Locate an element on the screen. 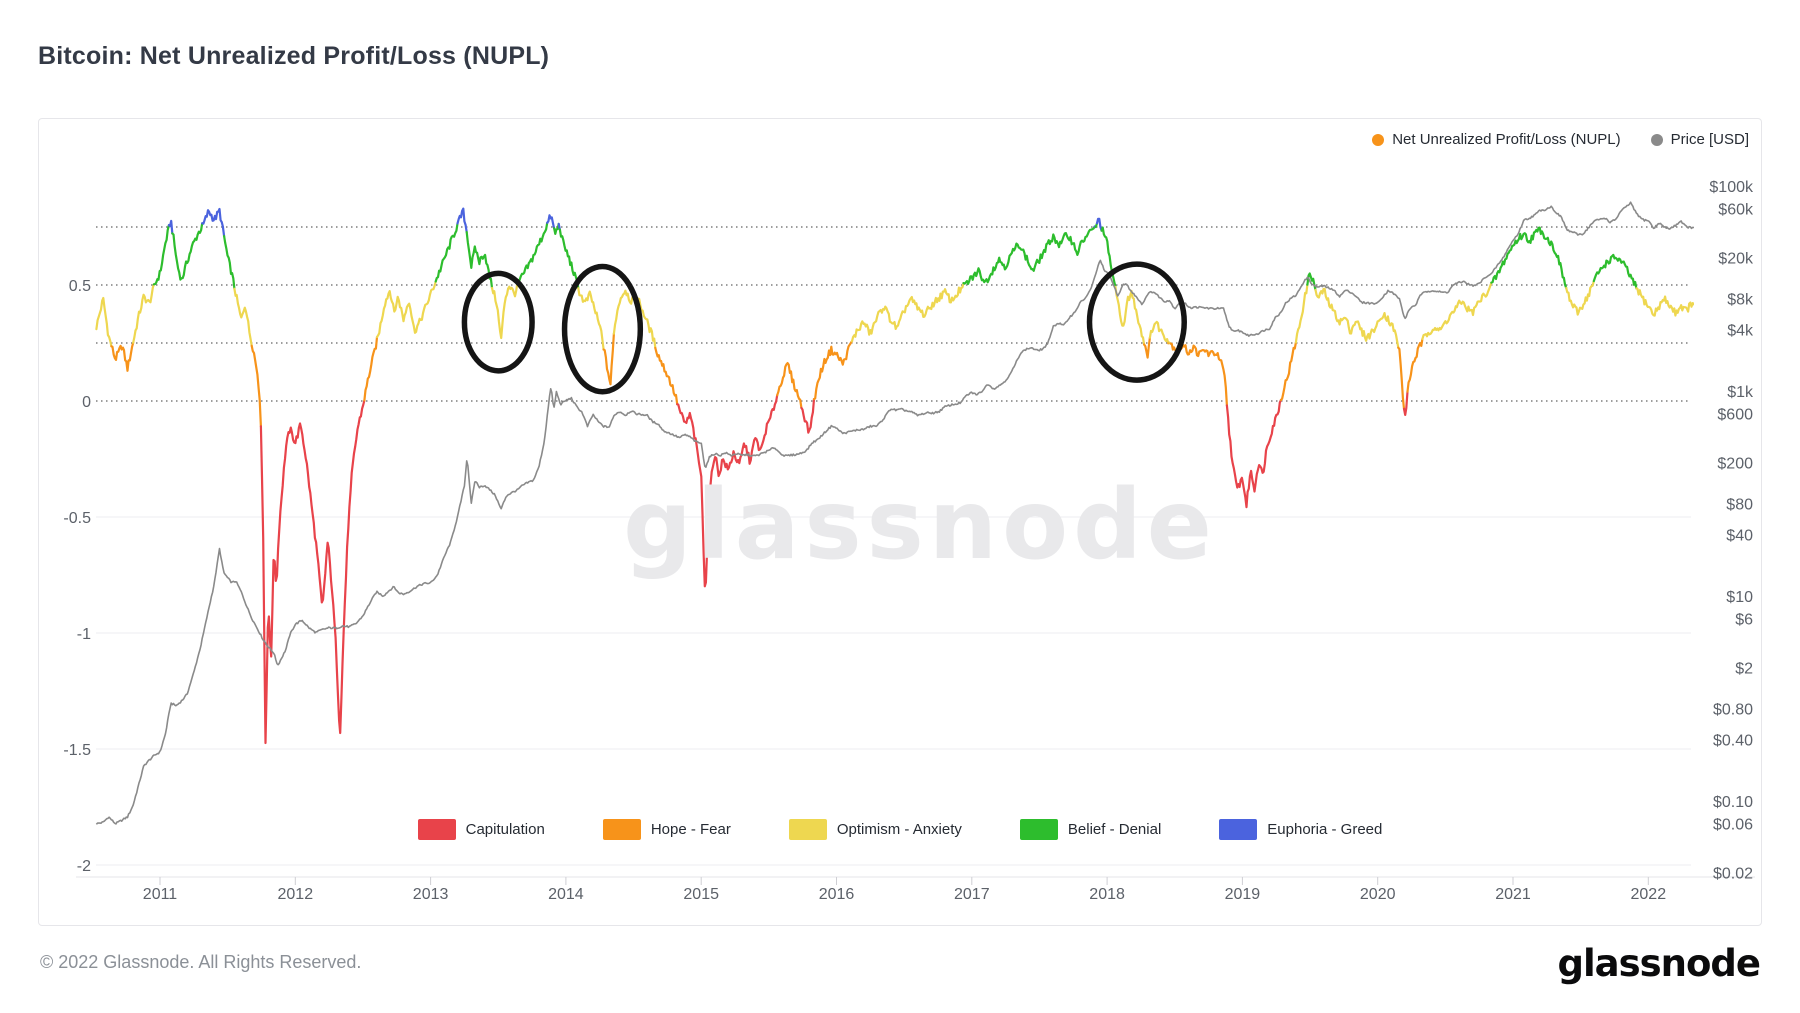 This screenshot has width=1800, height=1013. price-axis-tick-label: $0.40 is located at coordinates (1733, 740).